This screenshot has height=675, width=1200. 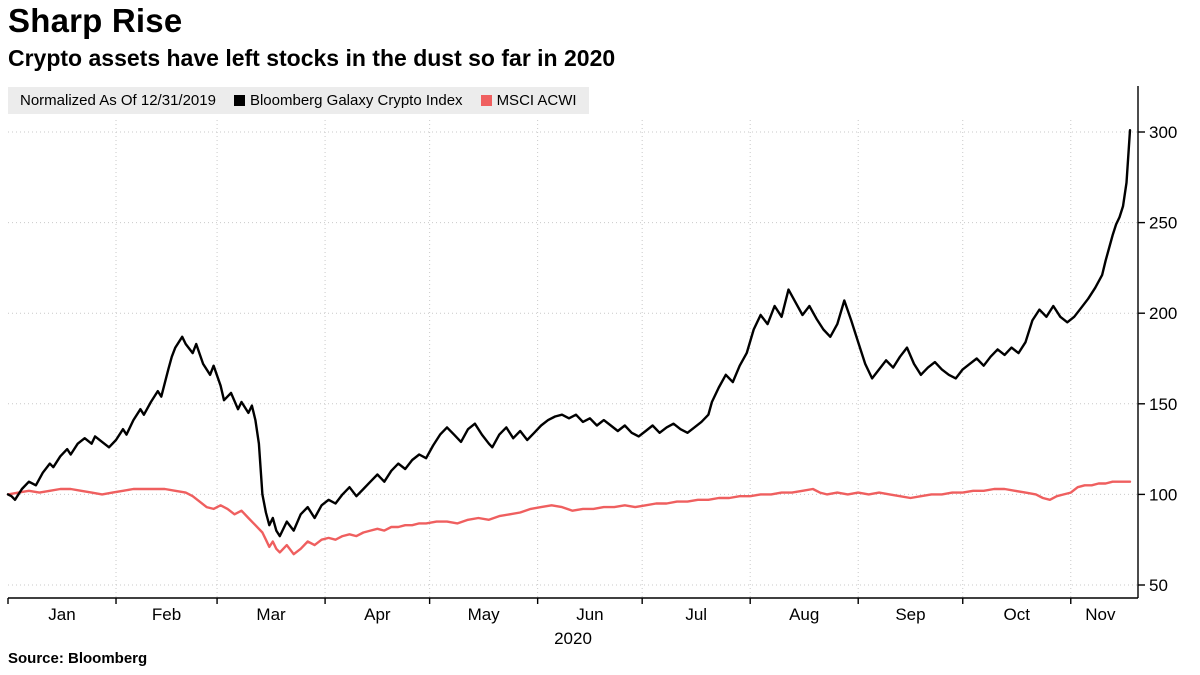 I want to click on x-tick-label: Mar, so click(x=271, y=614).